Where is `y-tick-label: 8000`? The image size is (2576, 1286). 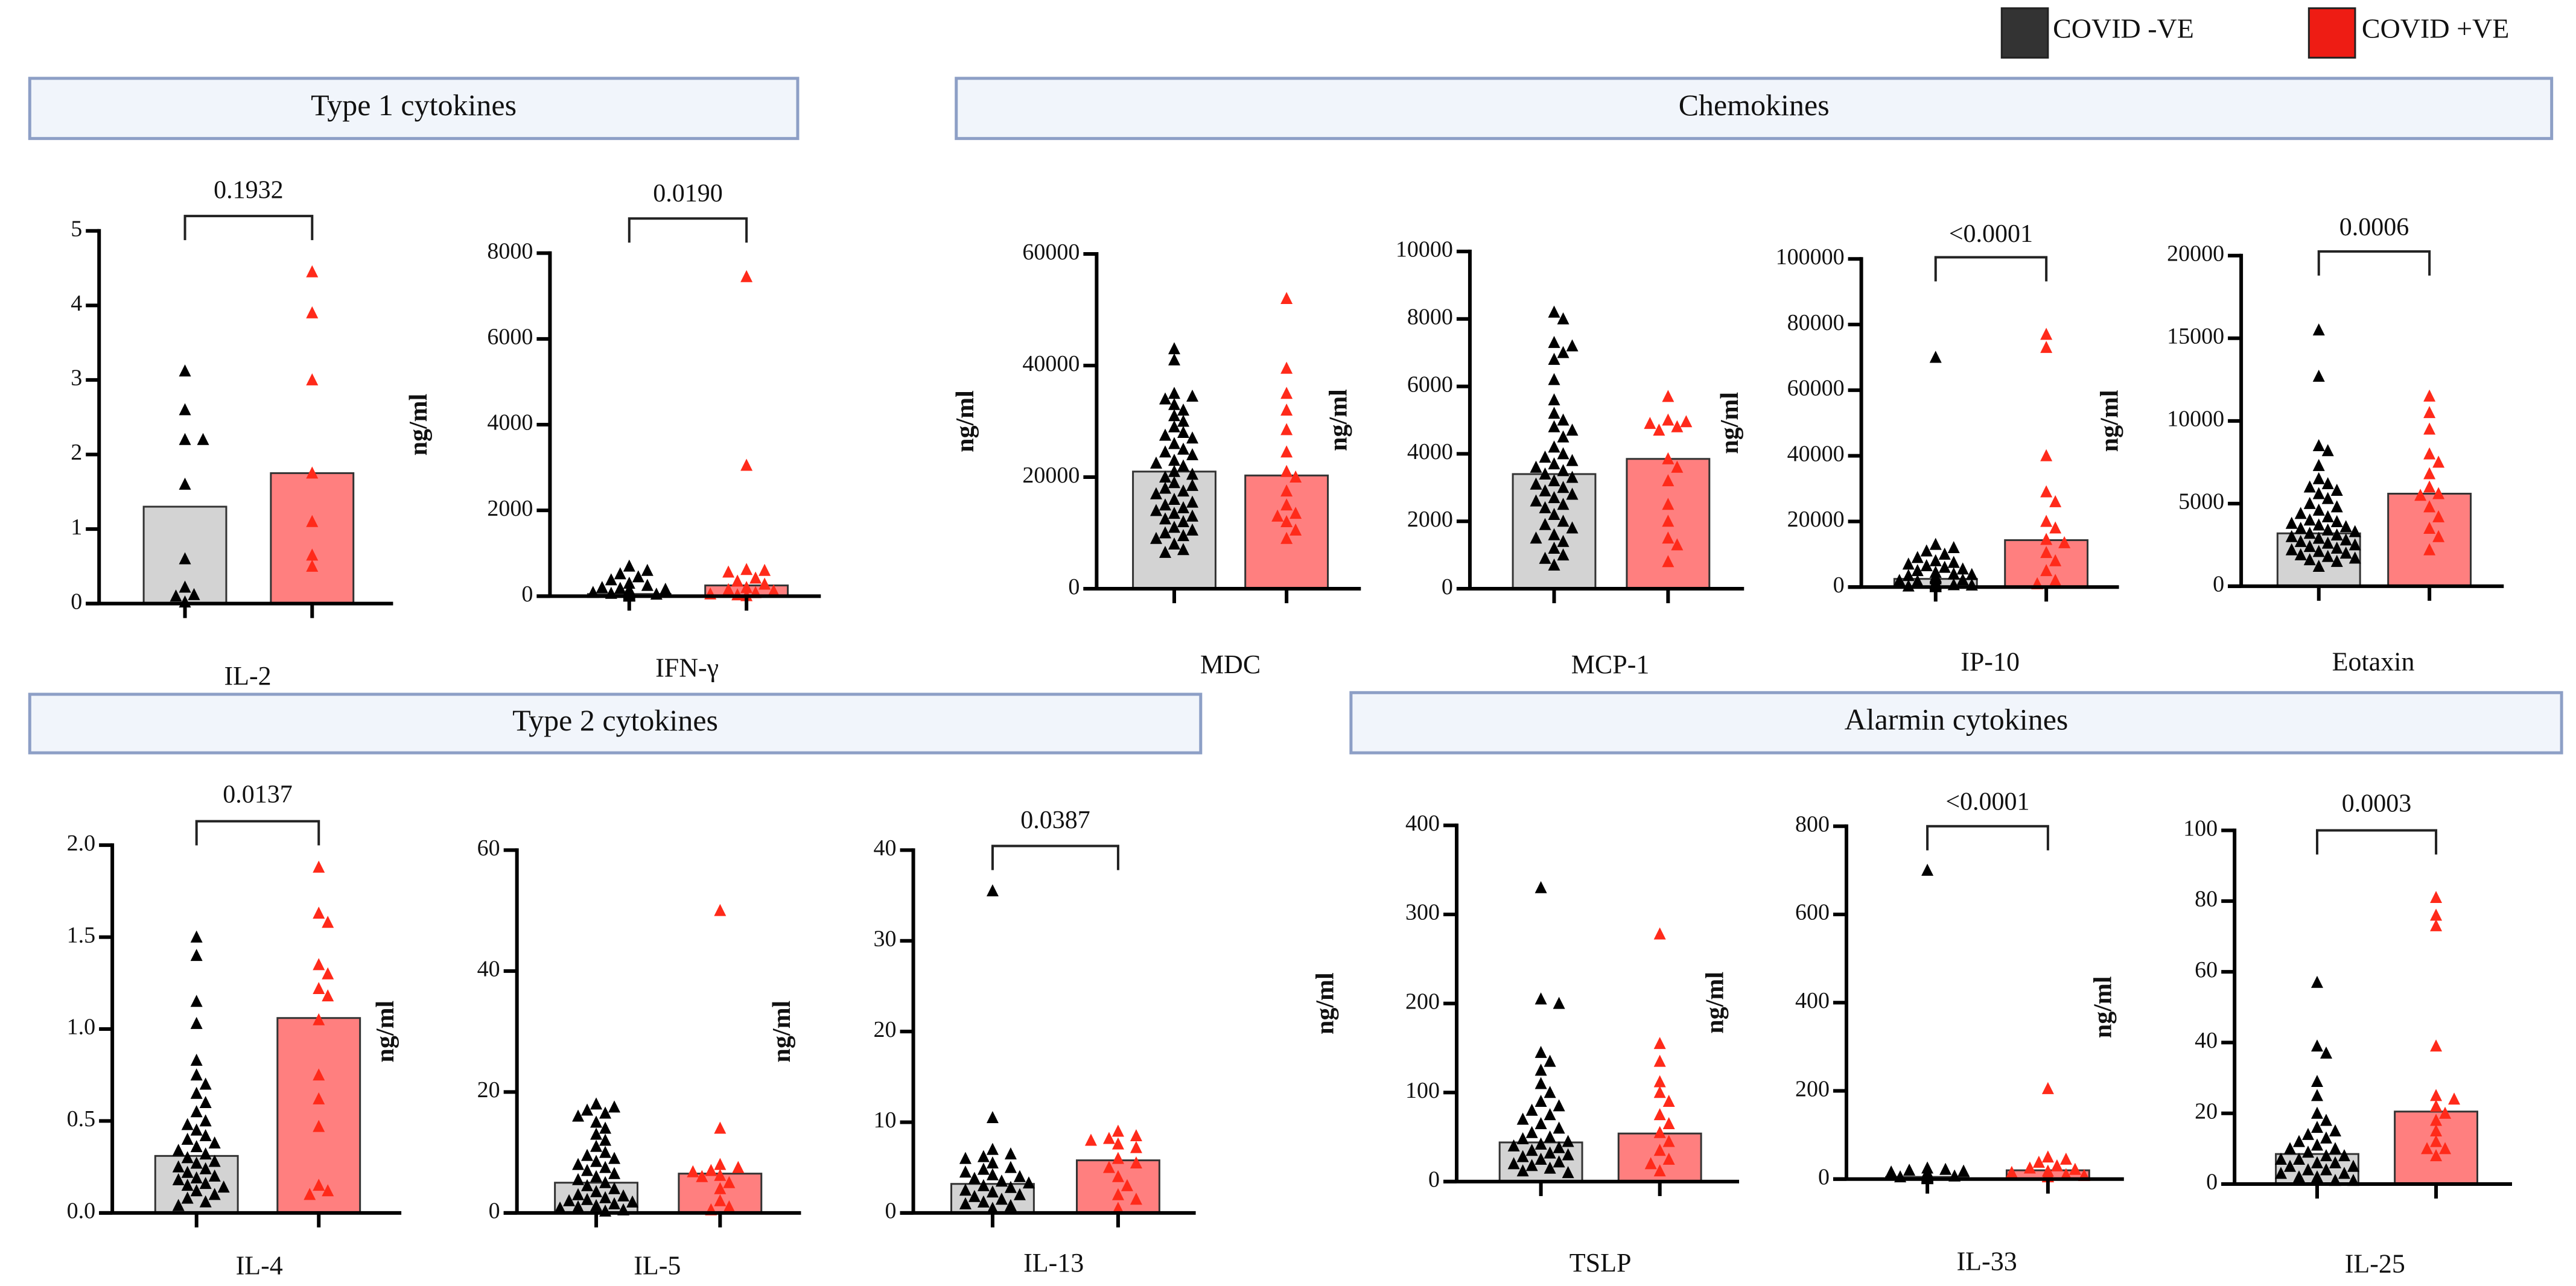 y-tick-label: 8000 is located at coordinates (1430, 316).